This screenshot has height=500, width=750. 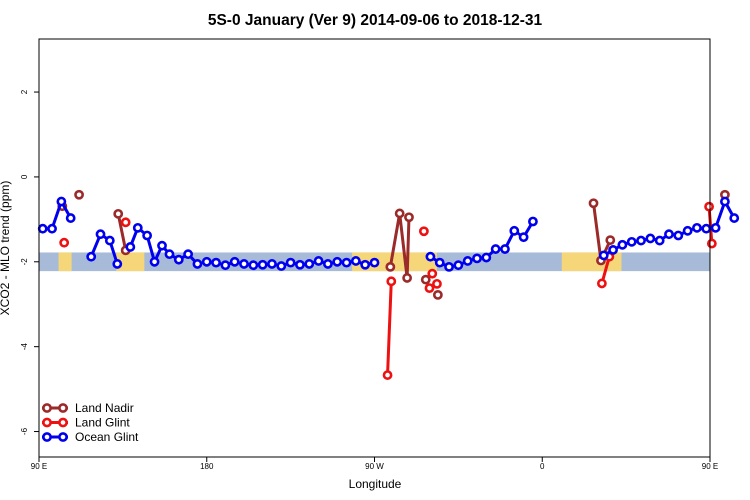 I want to click on x-tick-label: 90 W, so click(x=374, y=466).